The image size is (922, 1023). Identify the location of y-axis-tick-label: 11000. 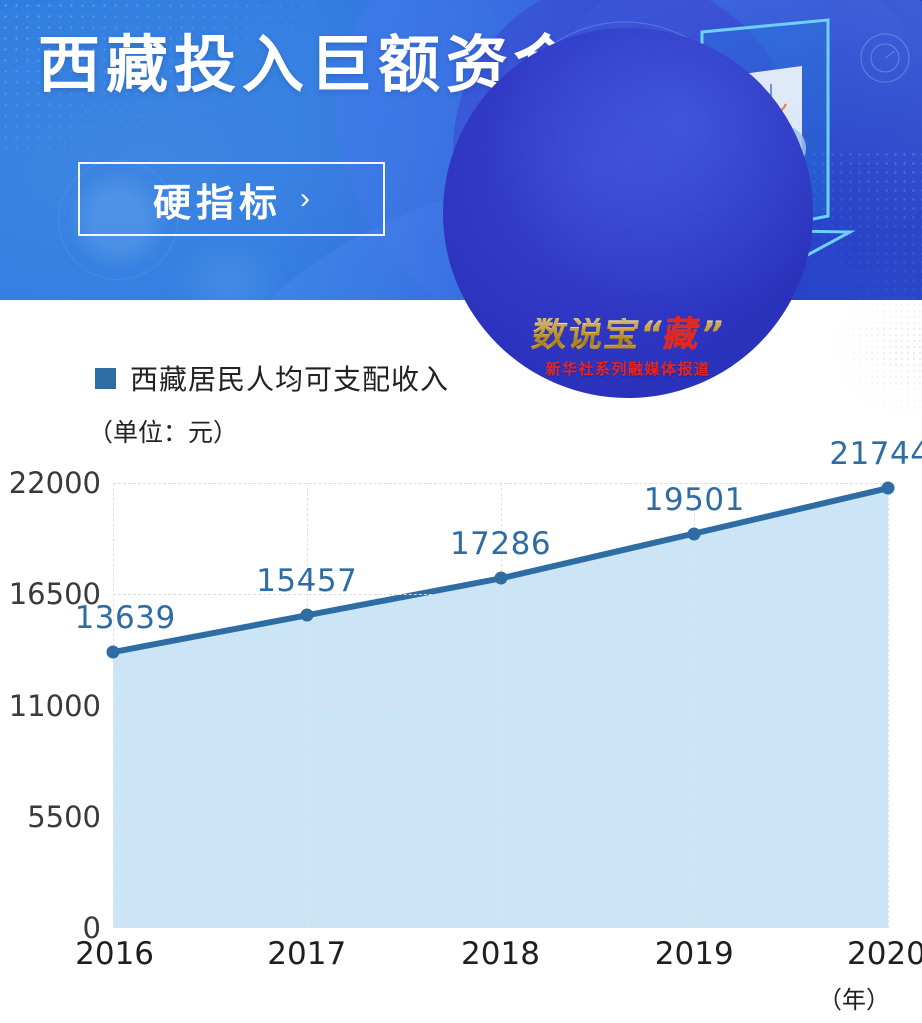
(54, 705).